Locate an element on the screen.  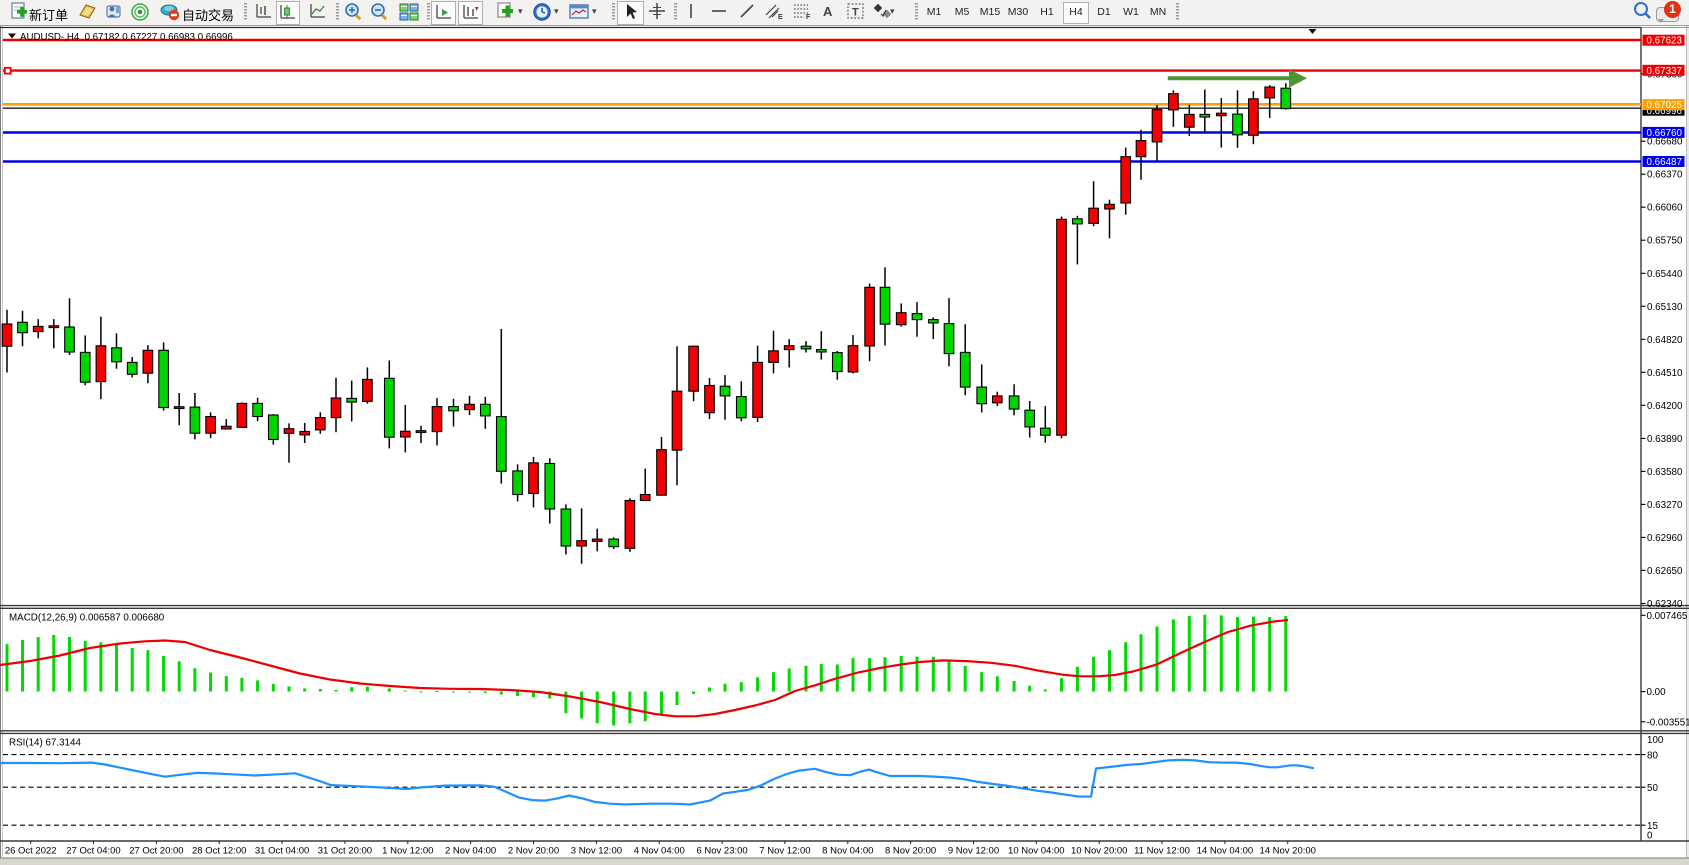
svg-text: 2 Nov 20:00 is located at coordinates (533, 851).